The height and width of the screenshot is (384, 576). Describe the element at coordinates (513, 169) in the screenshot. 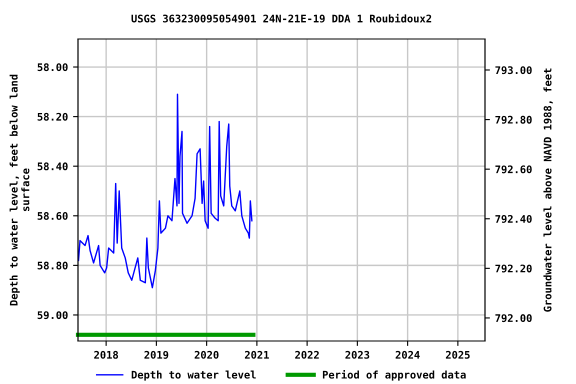

I see `y2-tick-label: 792.60` at that location.